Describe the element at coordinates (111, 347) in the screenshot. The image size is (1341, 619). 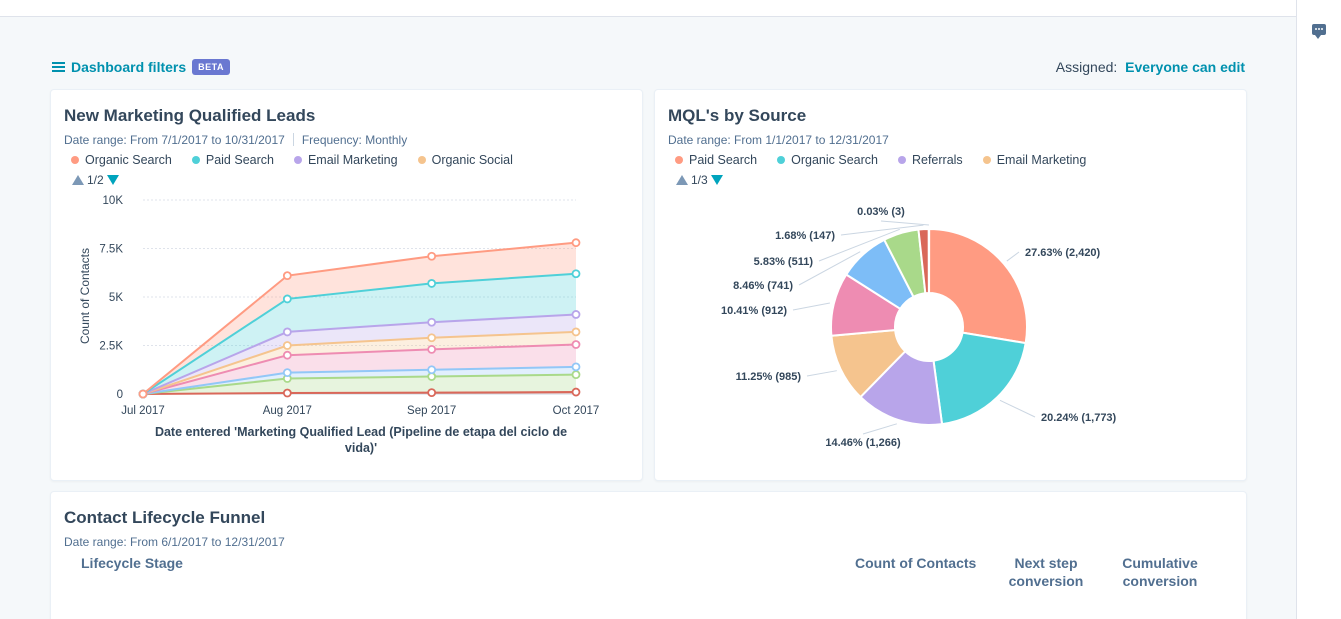
I see `y-tick-label: 2.5K` at that location.